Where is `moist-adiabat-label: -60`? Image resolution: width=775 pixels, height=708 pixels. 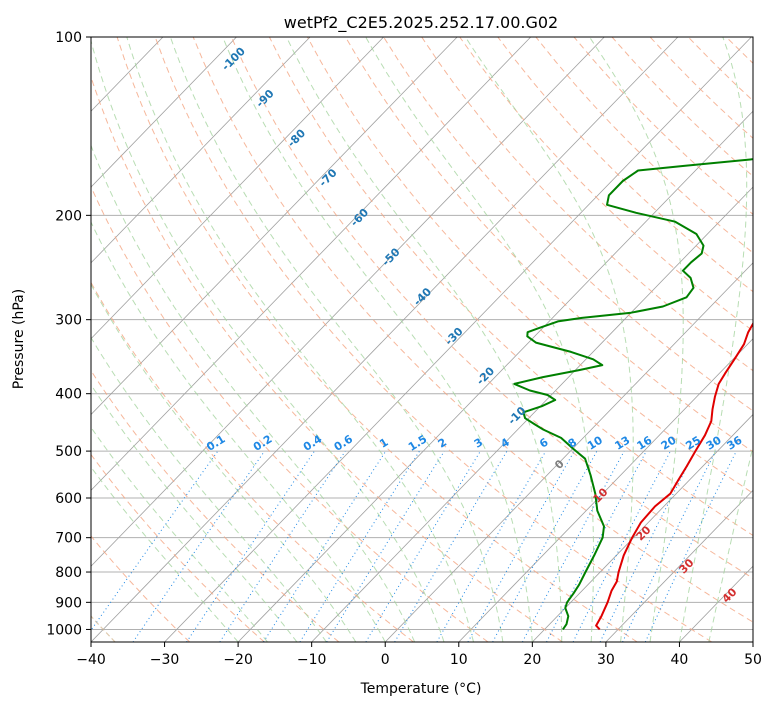
moist-adiabat-label: -60 is located at coordinates (359, 217).